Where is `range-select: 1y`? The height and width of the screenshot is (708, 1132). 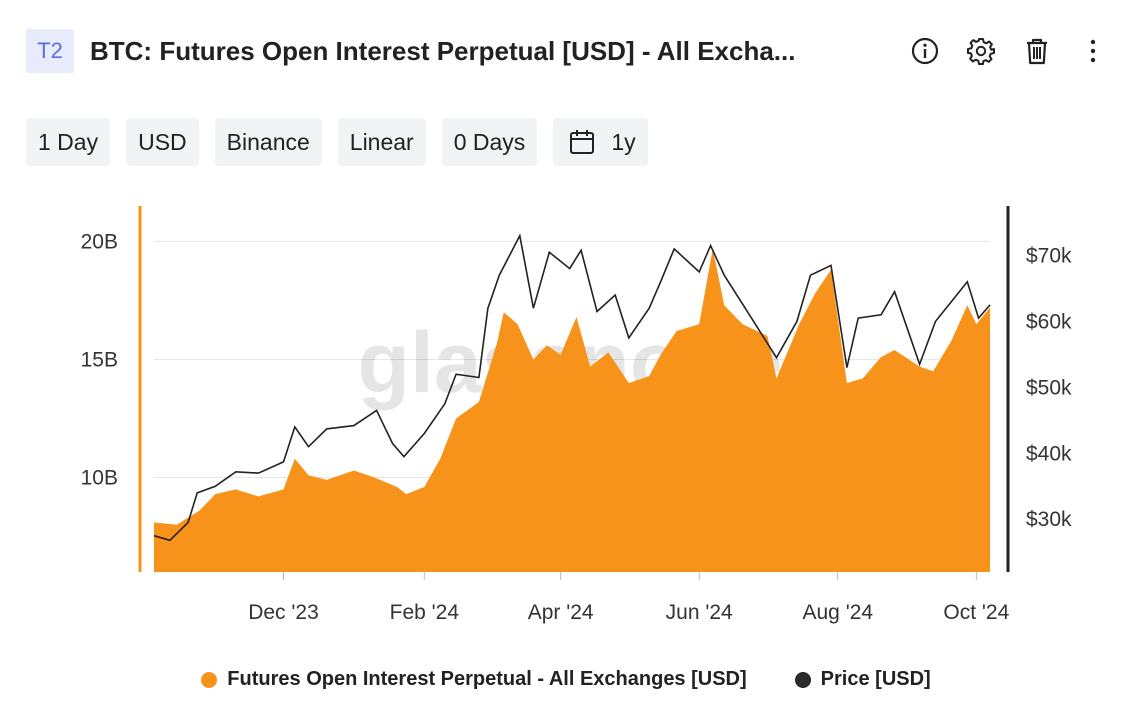
range-select: 1y is located at coordinates (600, 142).